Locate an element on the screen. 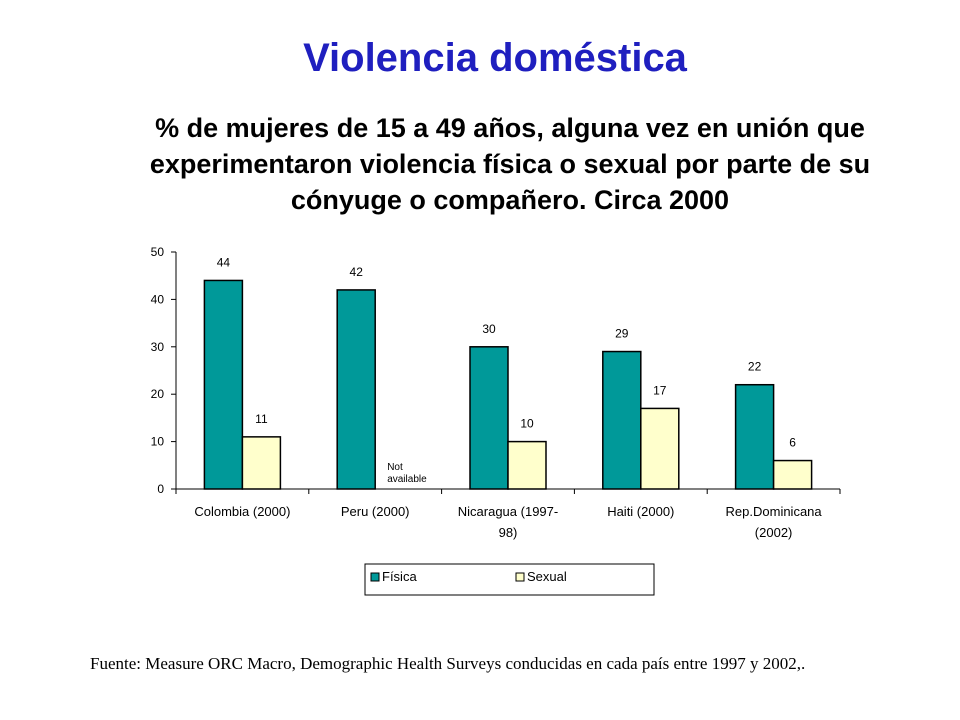  data-label: 29 is located at coordinates (622, 334).